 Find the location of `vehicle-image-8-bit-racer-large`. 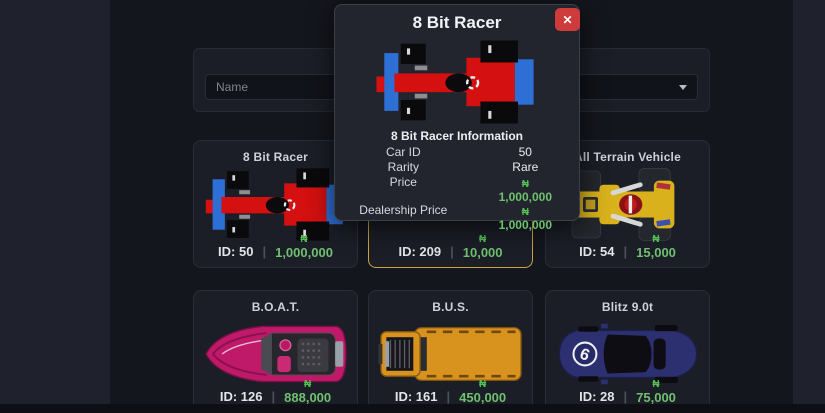

vehicle-image-8-bit-racer-large is located at coordinates (457, 82).